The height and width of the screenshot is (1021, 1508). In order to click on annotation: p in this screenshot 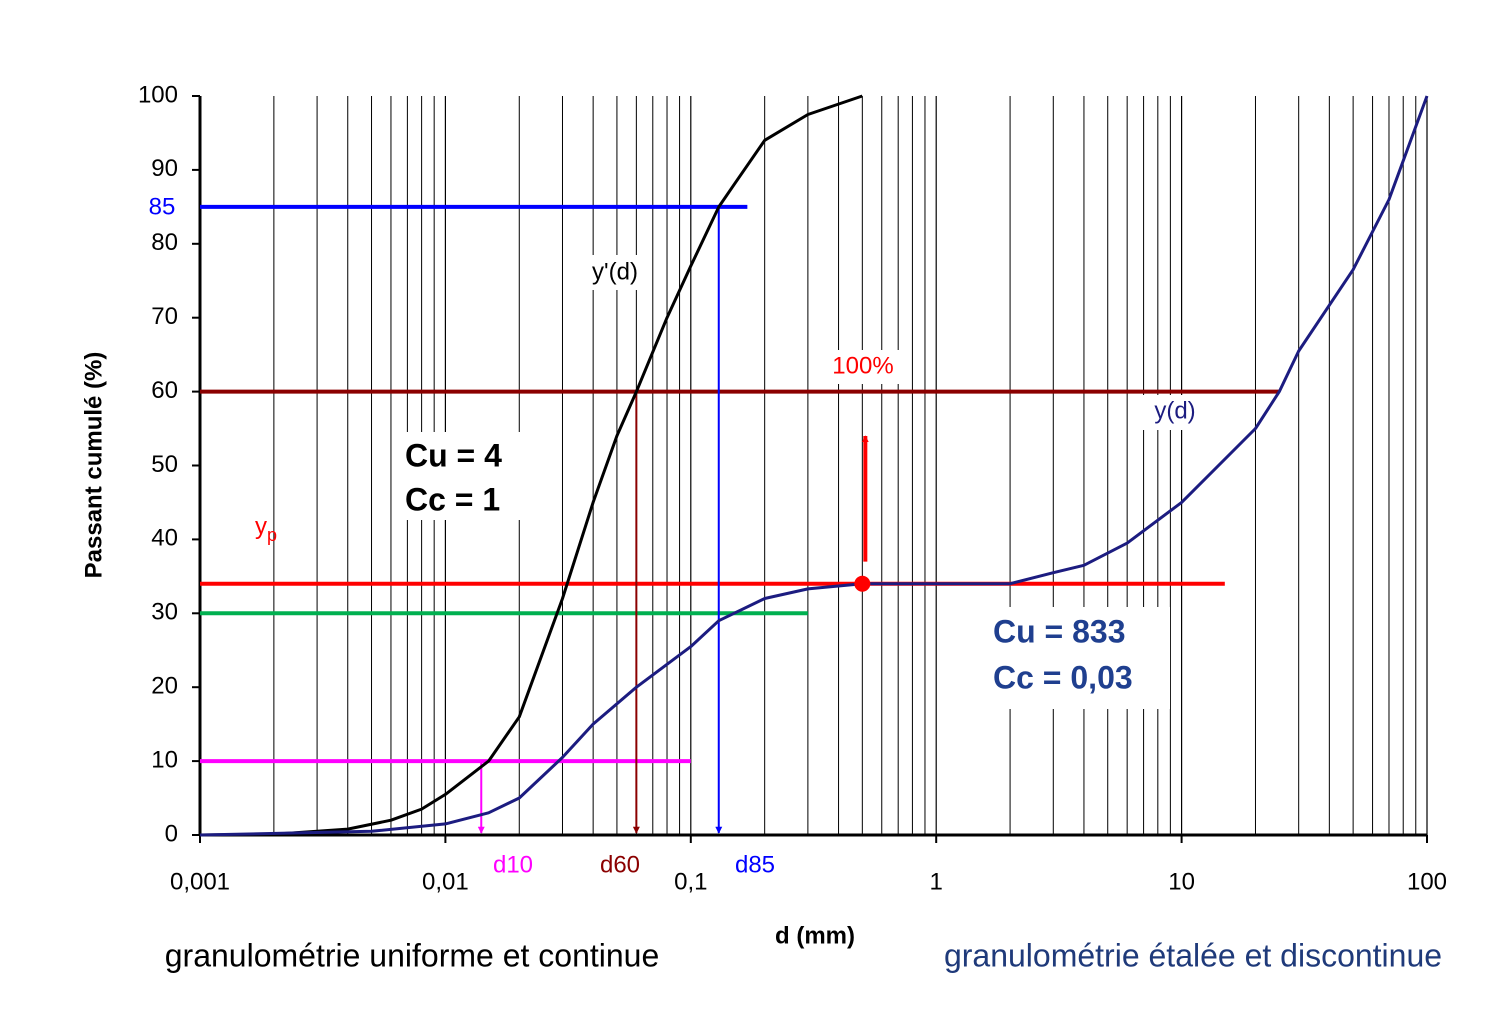, I will do `click(272, 535)`.